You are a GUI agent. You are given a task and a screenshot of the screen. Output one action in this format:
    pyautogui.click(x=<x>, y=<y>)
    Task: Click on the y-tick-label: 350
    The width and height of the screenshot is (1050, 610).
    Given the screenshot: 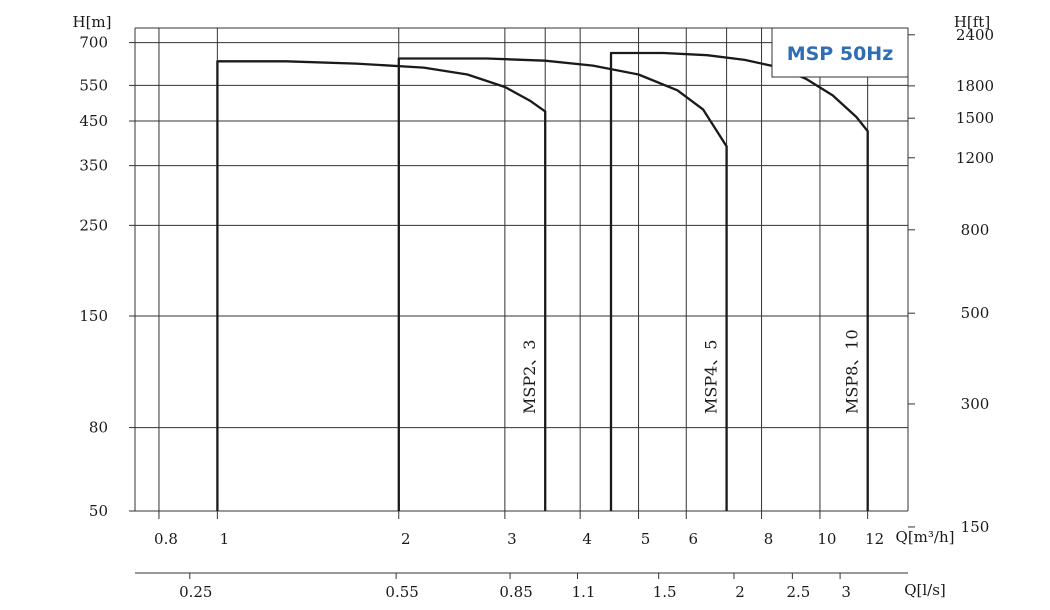 What is the action you would take?
    pyautogui.click(x=93, y=166)
    